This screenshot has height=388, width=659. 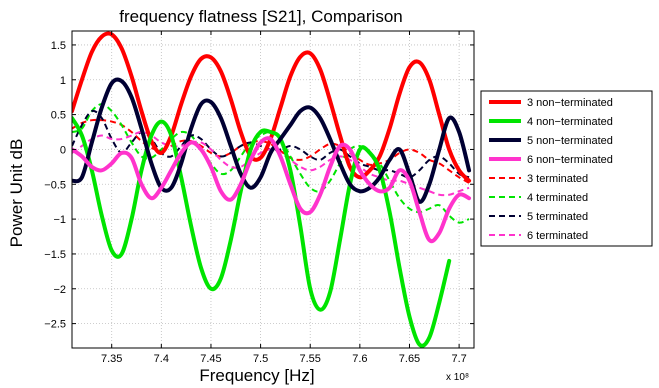 I want to click on x-tick-label: 7.55, so click(x=310, y=359).